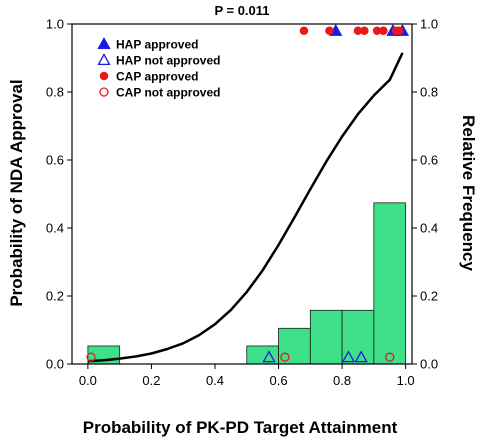  Describe the element at coordinates (429, 228) in the screenshot. I see `y2-tick-label: 0.4` at that location.